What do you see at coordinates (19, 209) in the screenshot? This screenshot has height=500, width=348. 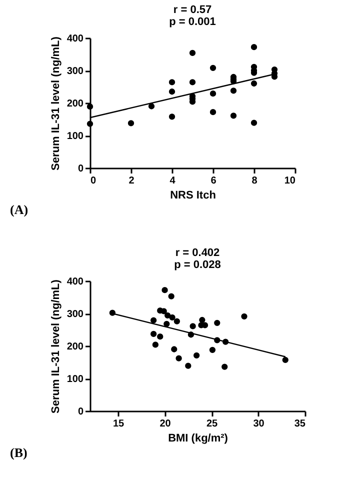 I see `text: (A)` at bounding box center [19, 209].